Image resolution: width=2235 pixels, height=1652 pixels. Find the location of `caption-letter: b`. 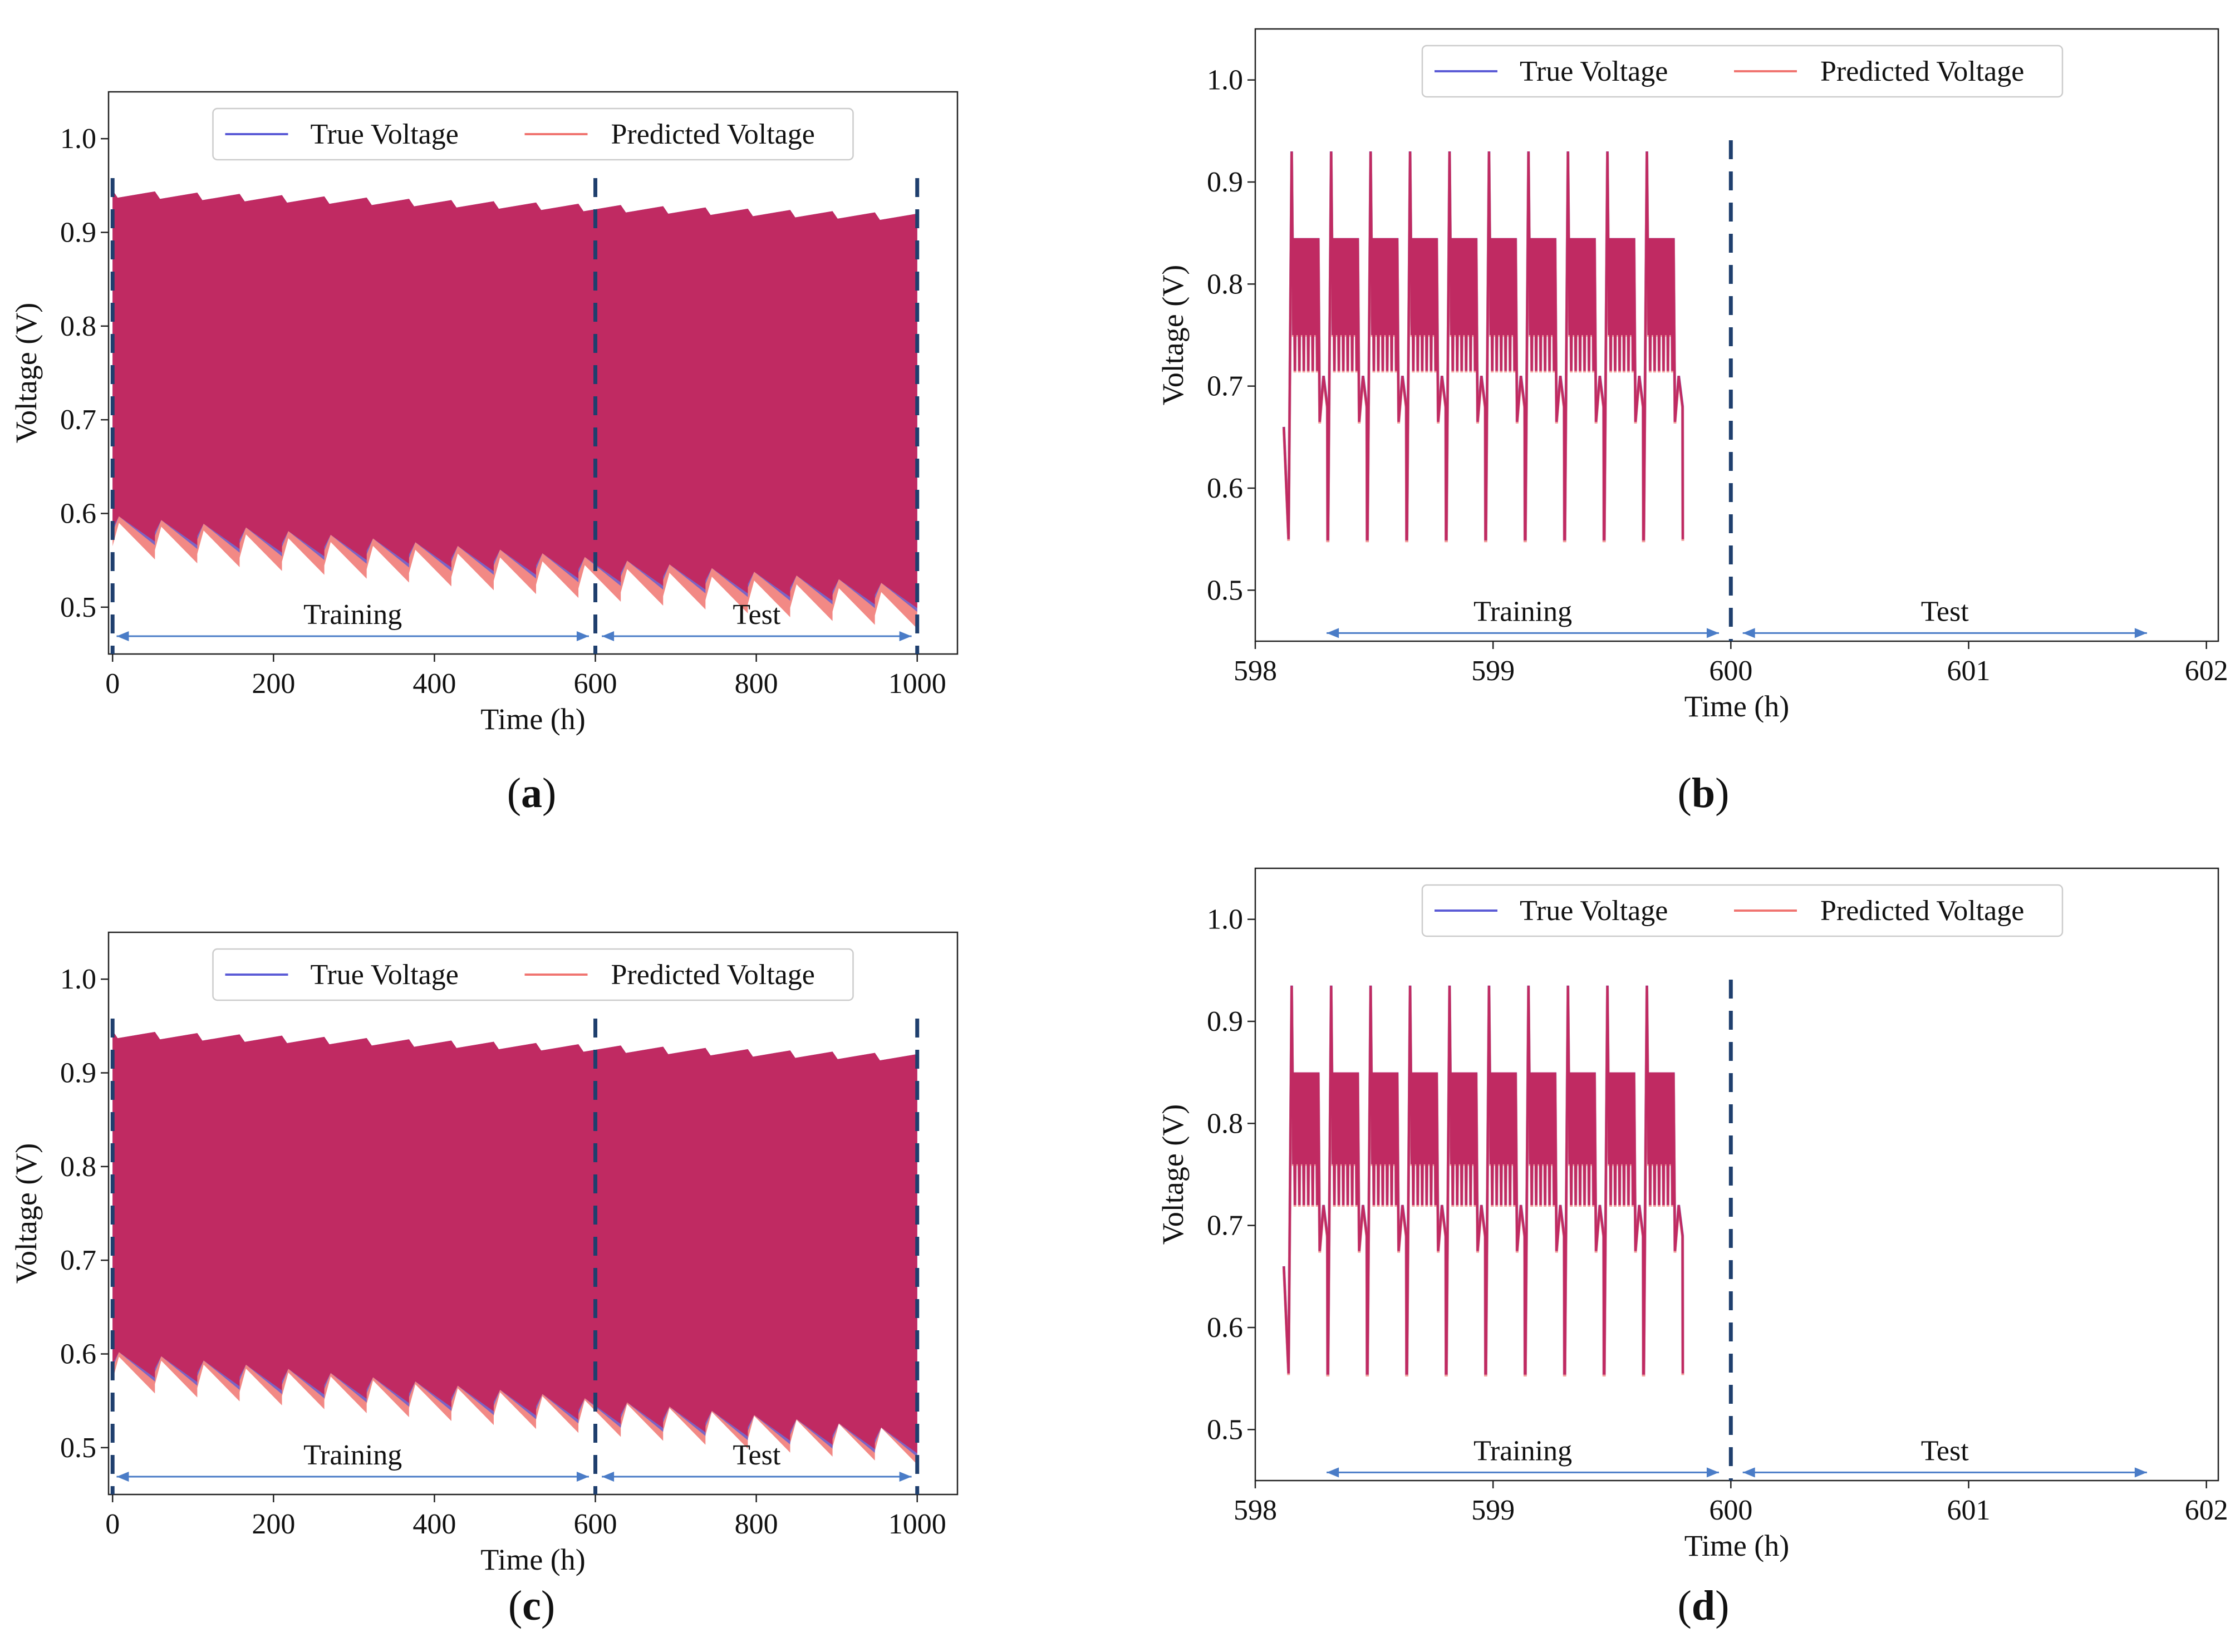

caption-letter: b is located at coordinates (1703, 793).